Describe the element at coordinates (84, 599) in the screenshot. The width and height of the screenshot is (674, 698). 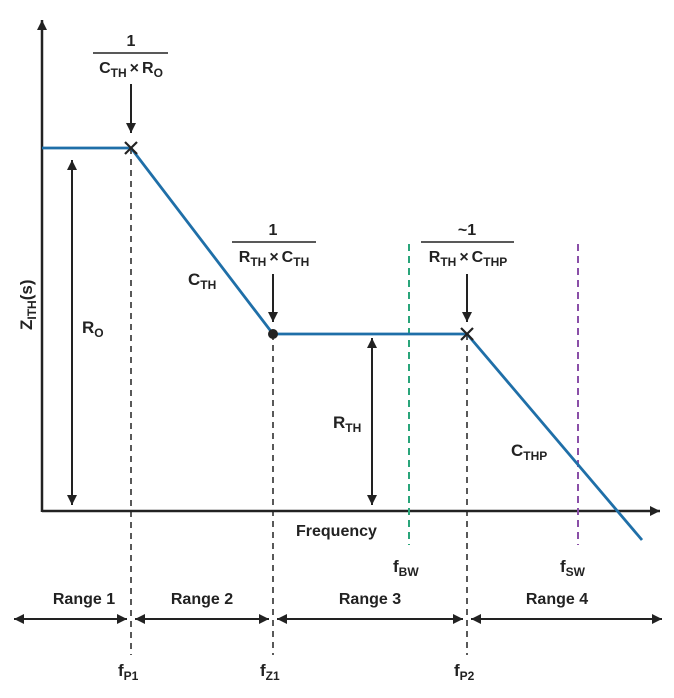
I see `range-1-label: Range 1` at that location.